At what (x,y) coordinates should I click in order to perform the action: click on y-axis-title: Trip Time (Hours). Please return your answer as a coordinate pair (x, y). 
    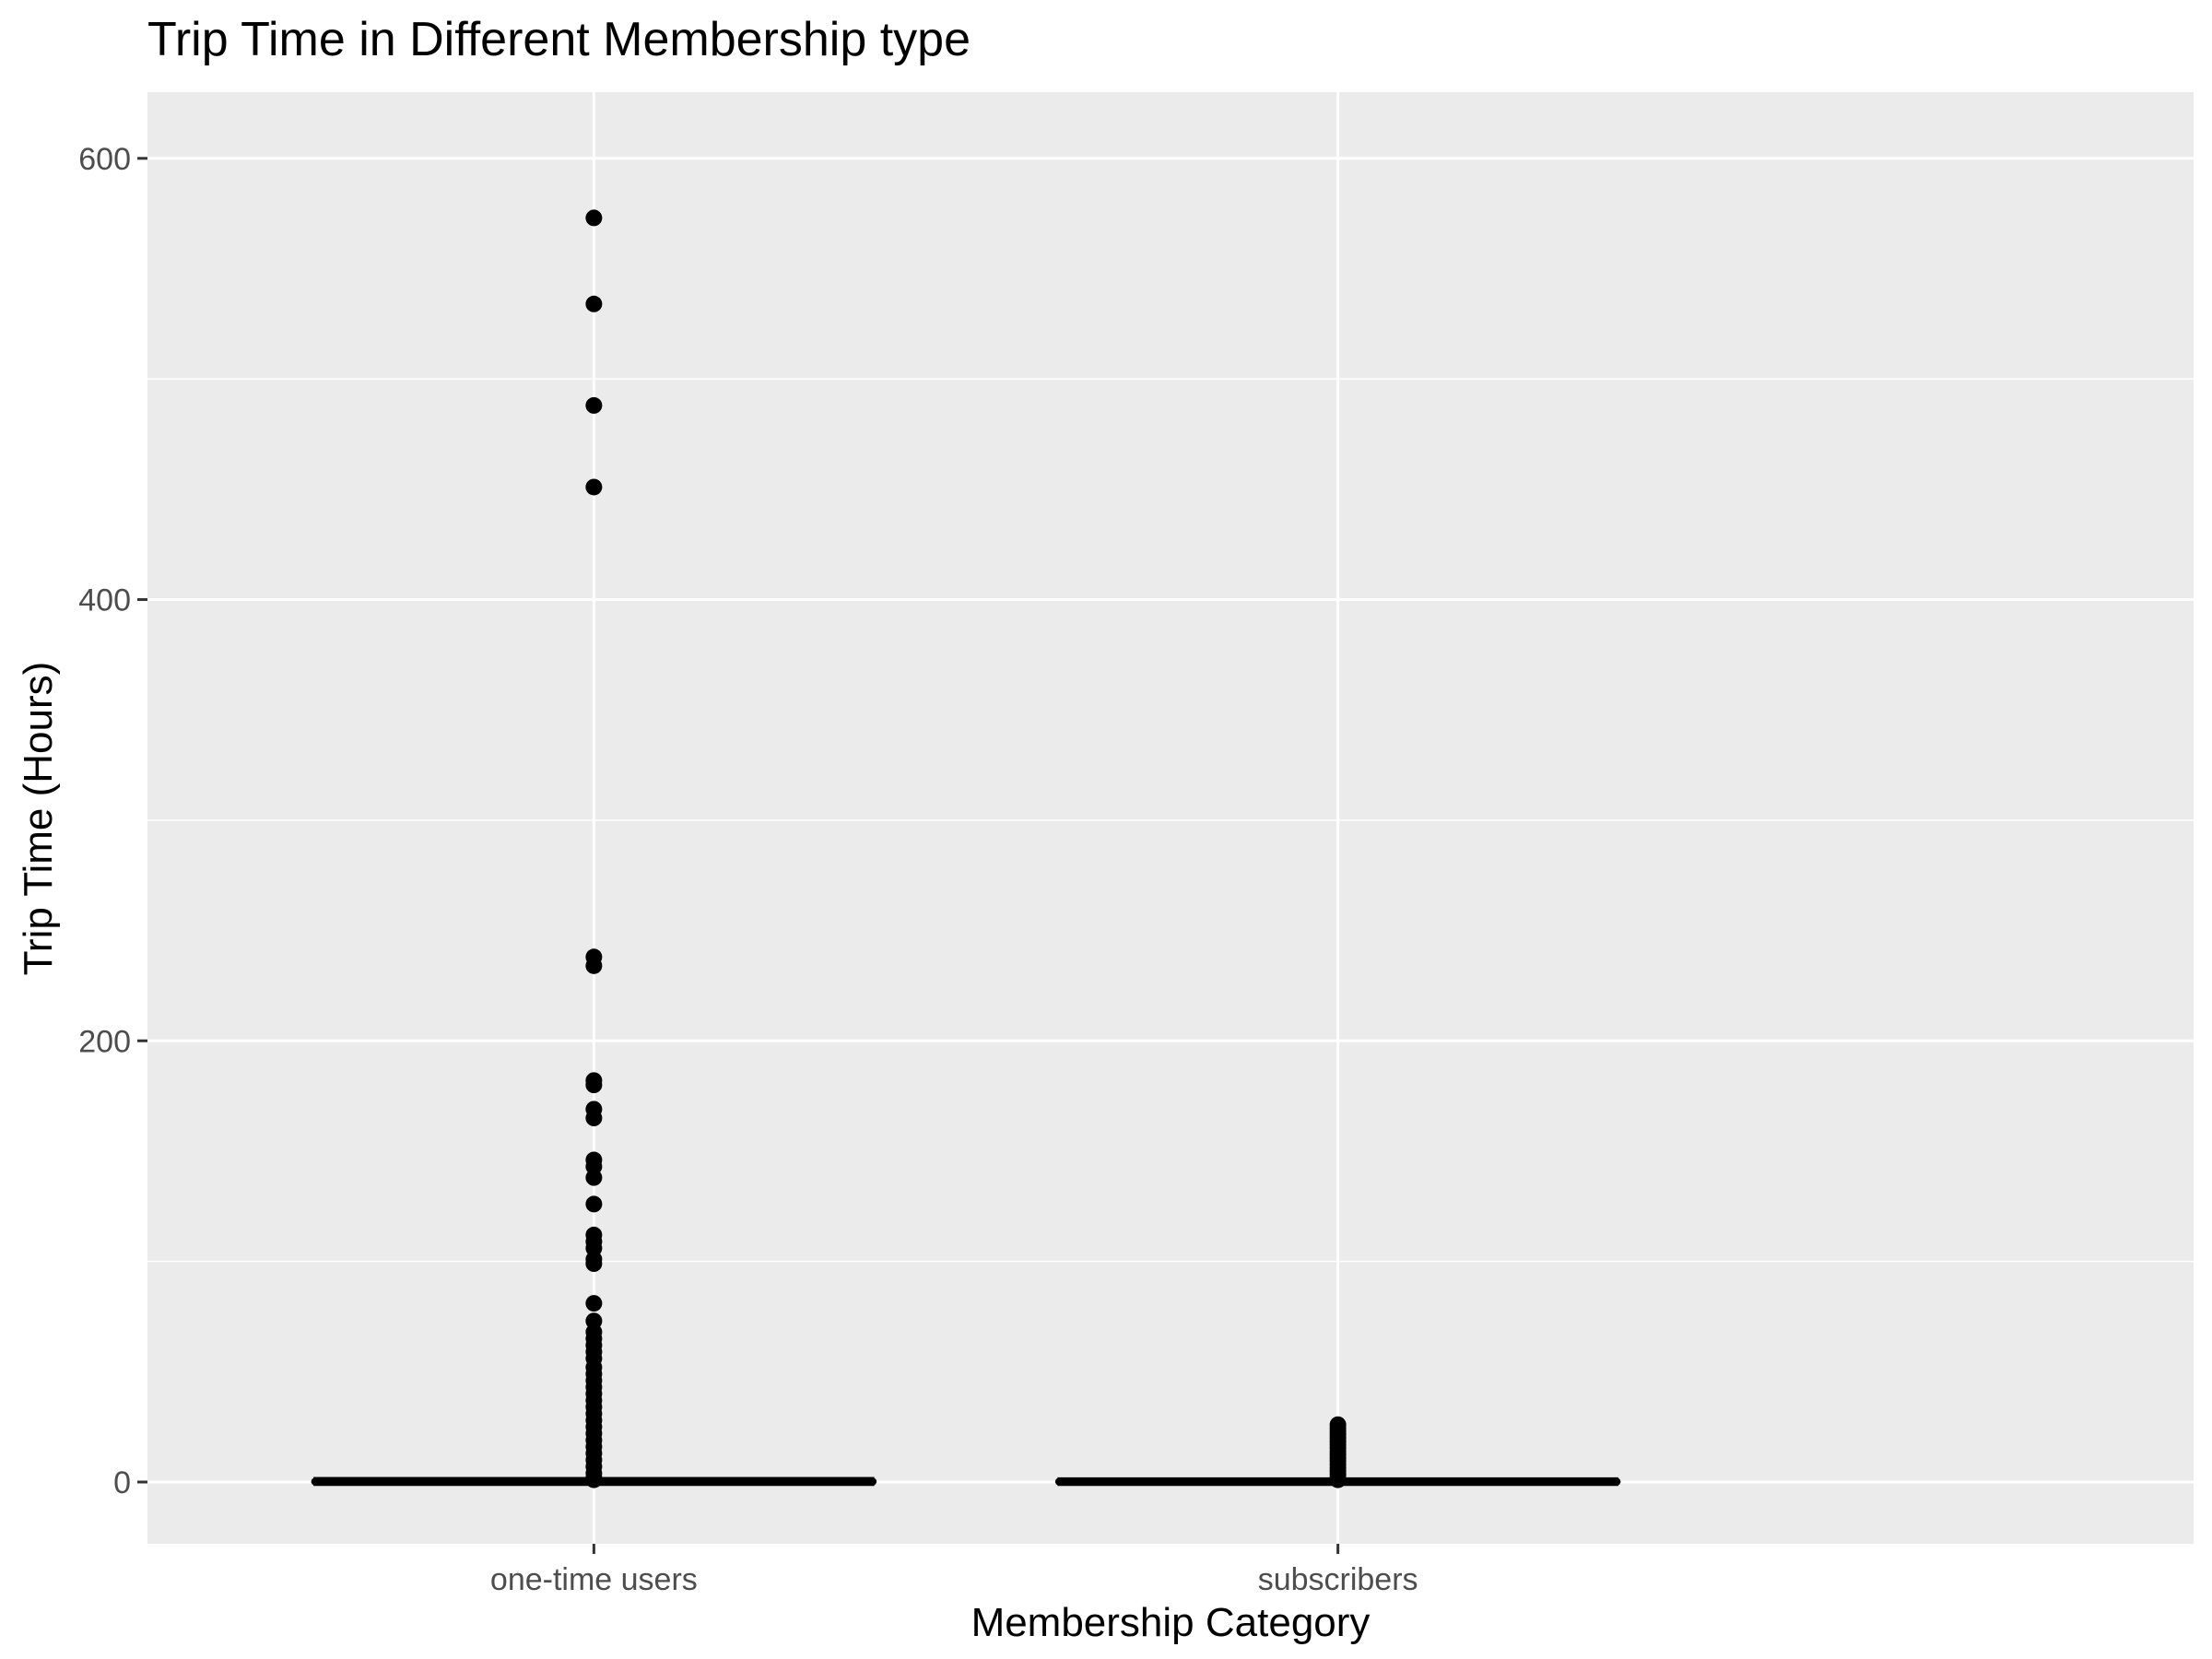
    Looking at the image, I should click on (38, 819).